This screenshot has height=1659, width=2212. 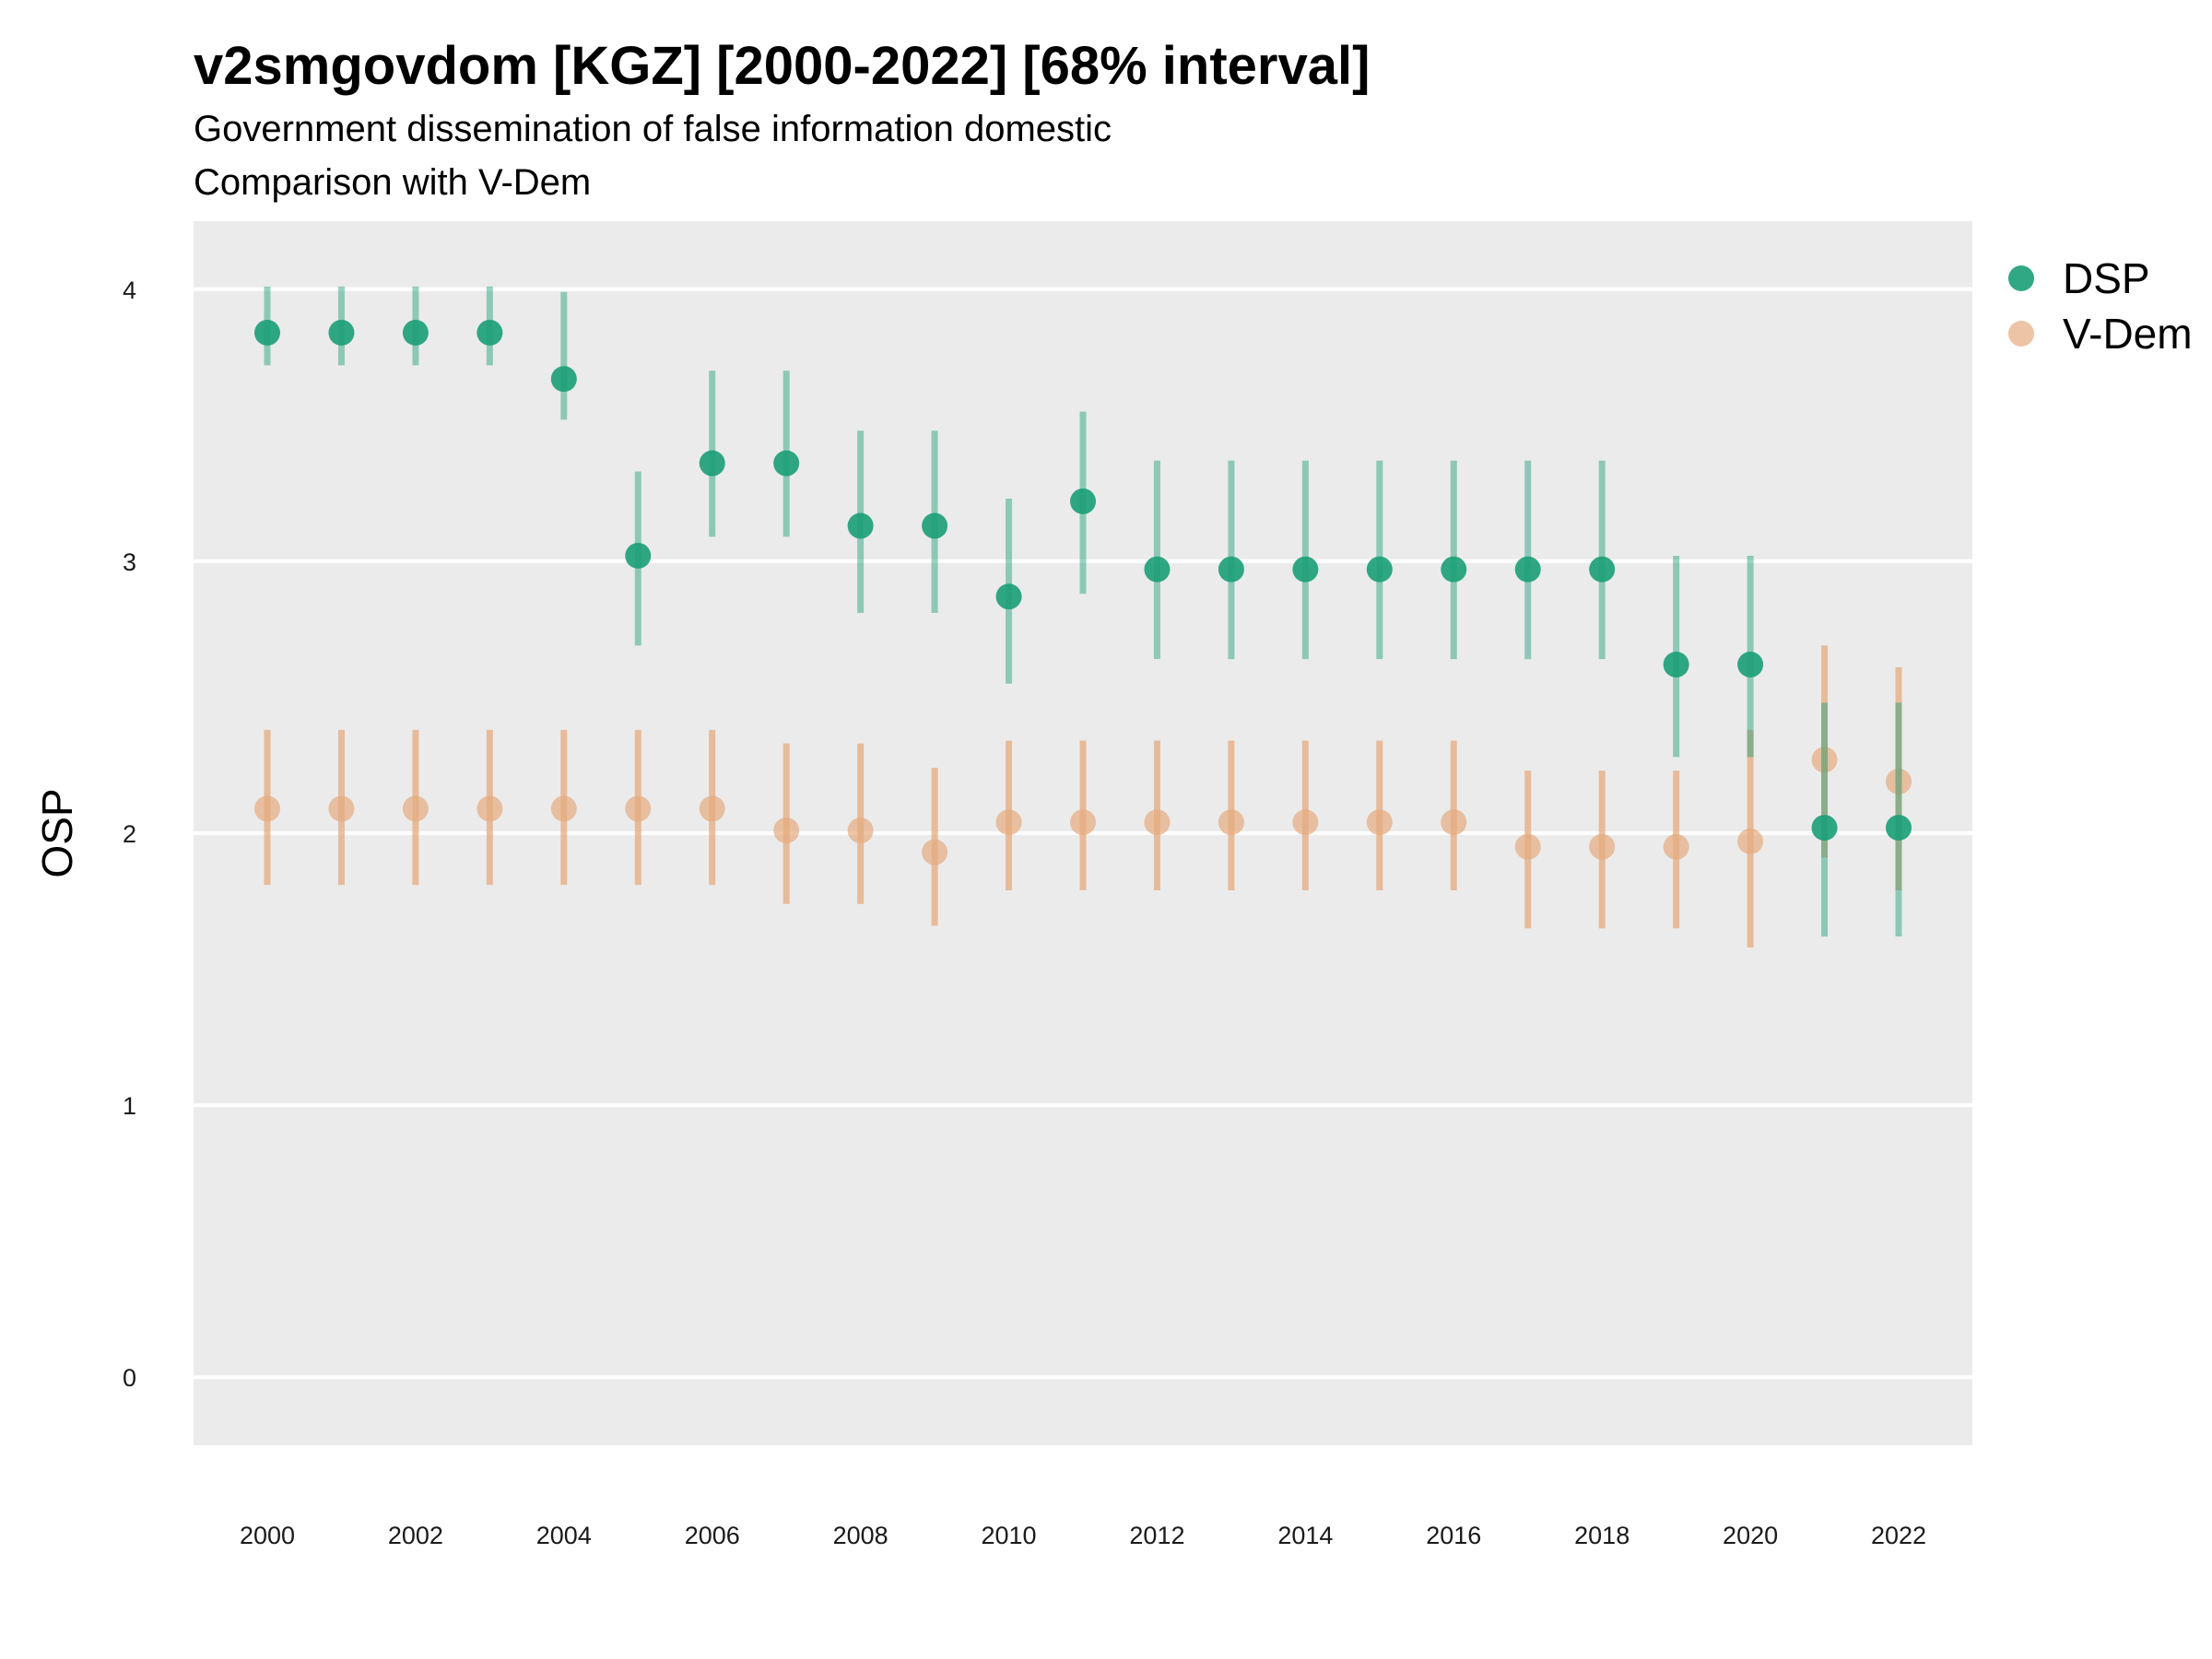 What do you see at coordinates (1602, 1535) in the screenshot?
I see `x-tick-label: 2018` at bounding box center [1602, 1535].